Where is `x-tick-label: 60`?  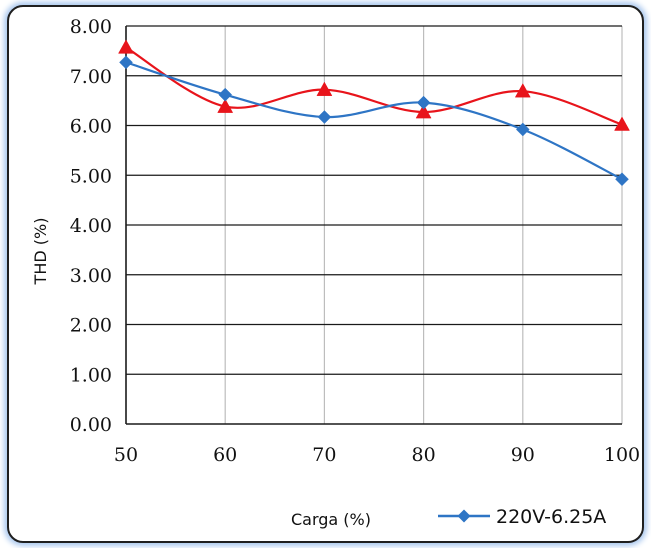
x-tick-label: 60 is located at coordinates (225, 455).